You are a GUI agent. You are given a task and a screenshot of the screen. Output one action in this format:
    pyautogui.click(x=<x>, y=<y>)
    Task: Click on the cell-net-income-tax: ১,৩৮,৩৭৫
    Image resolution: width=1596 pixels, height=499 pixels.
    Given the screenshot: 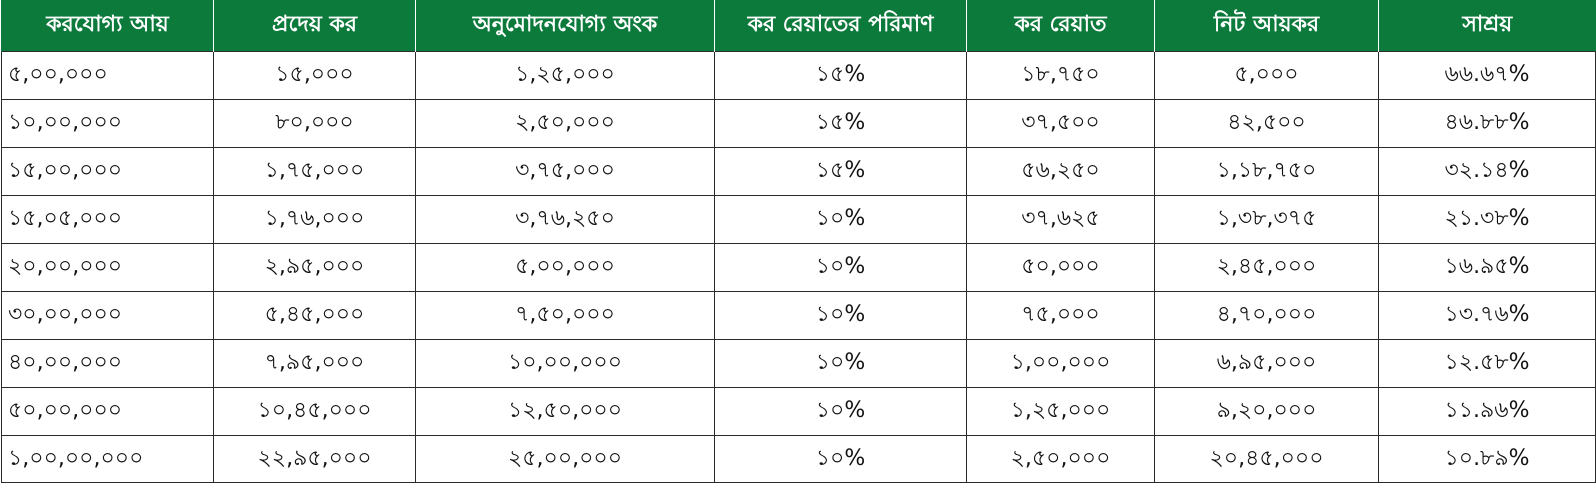 What is the action you would take?
    pyautogui.click(x=1266, y=219)
    